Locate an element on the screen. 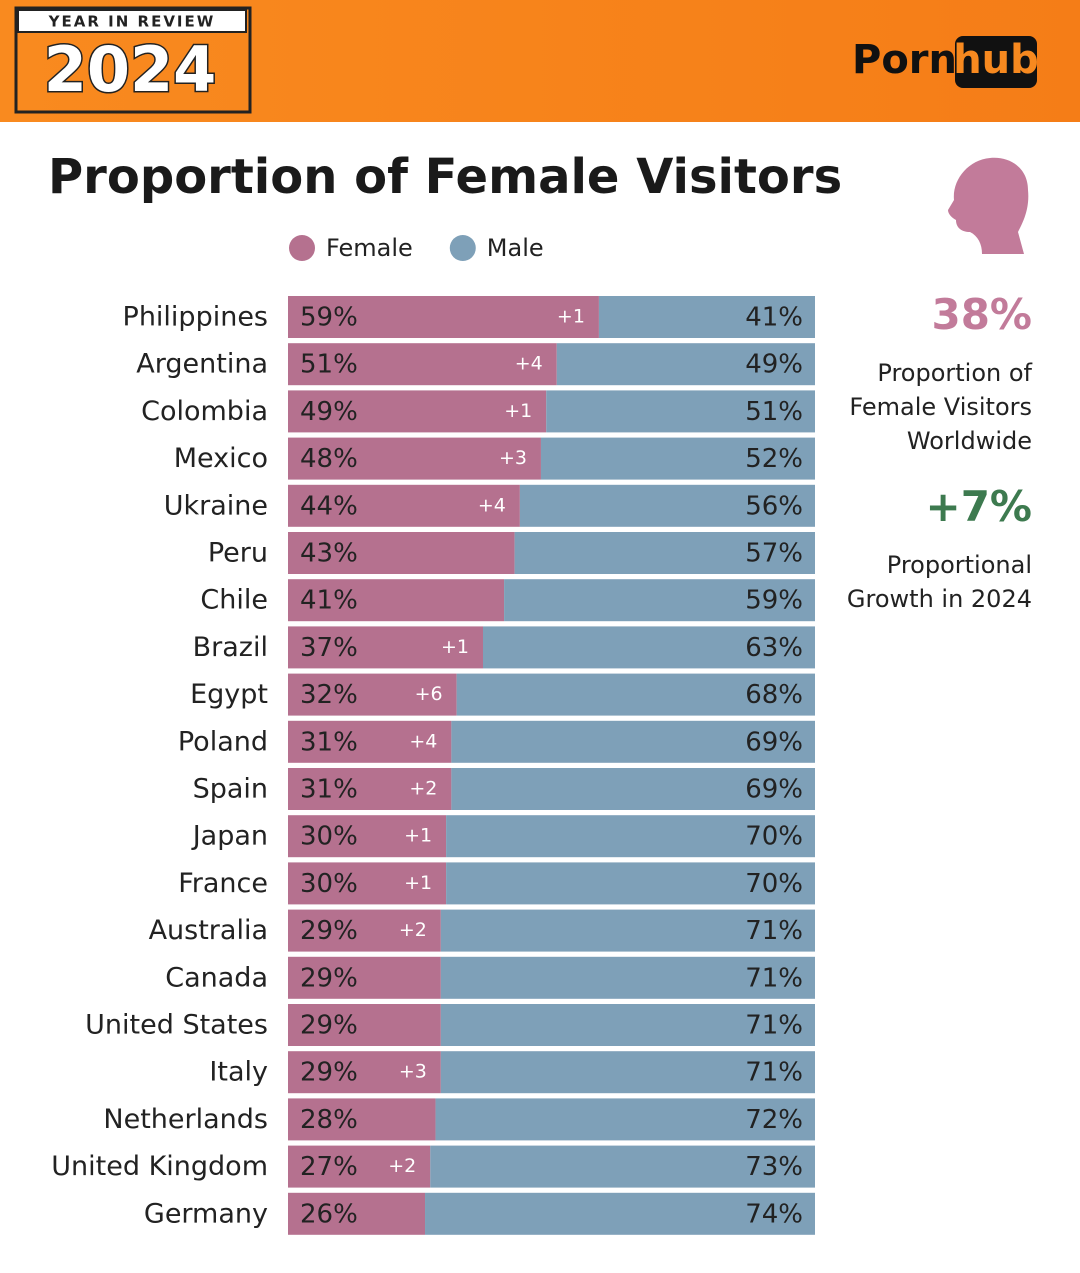  chart-title: Proportion of Female Visitors is located at coordinates (445, 177).